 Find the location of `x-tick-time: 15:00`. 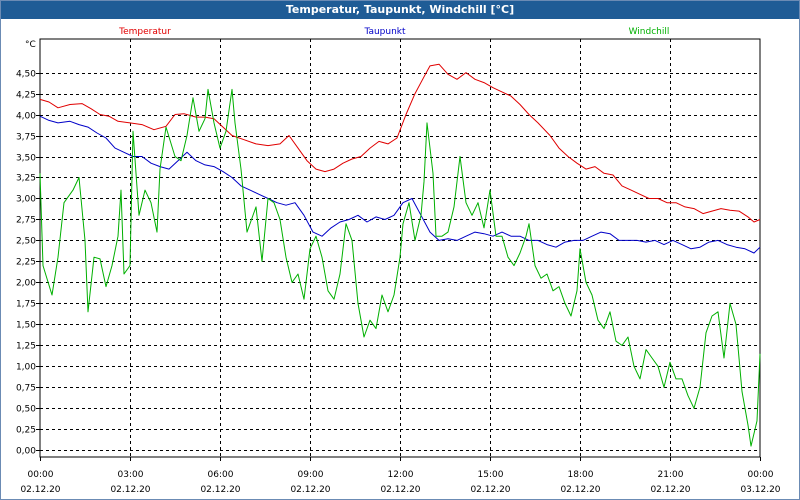

x-tick-time: 15:00 is located at coordinates (491, 475).